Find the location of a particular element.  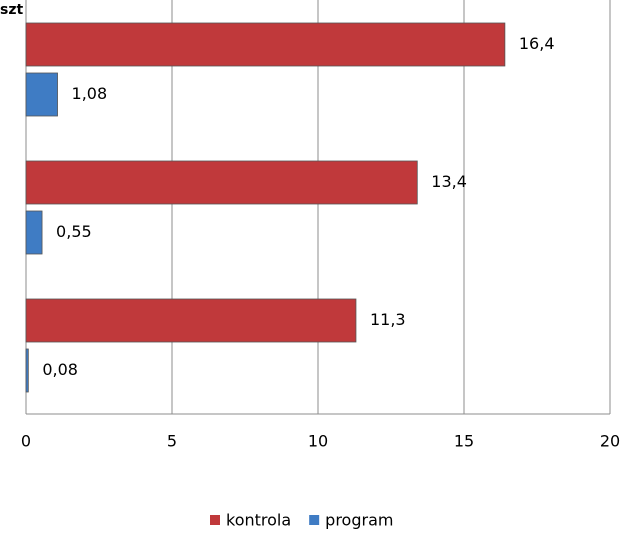

value-label: 0,55 is located at coordinates (74, 231).